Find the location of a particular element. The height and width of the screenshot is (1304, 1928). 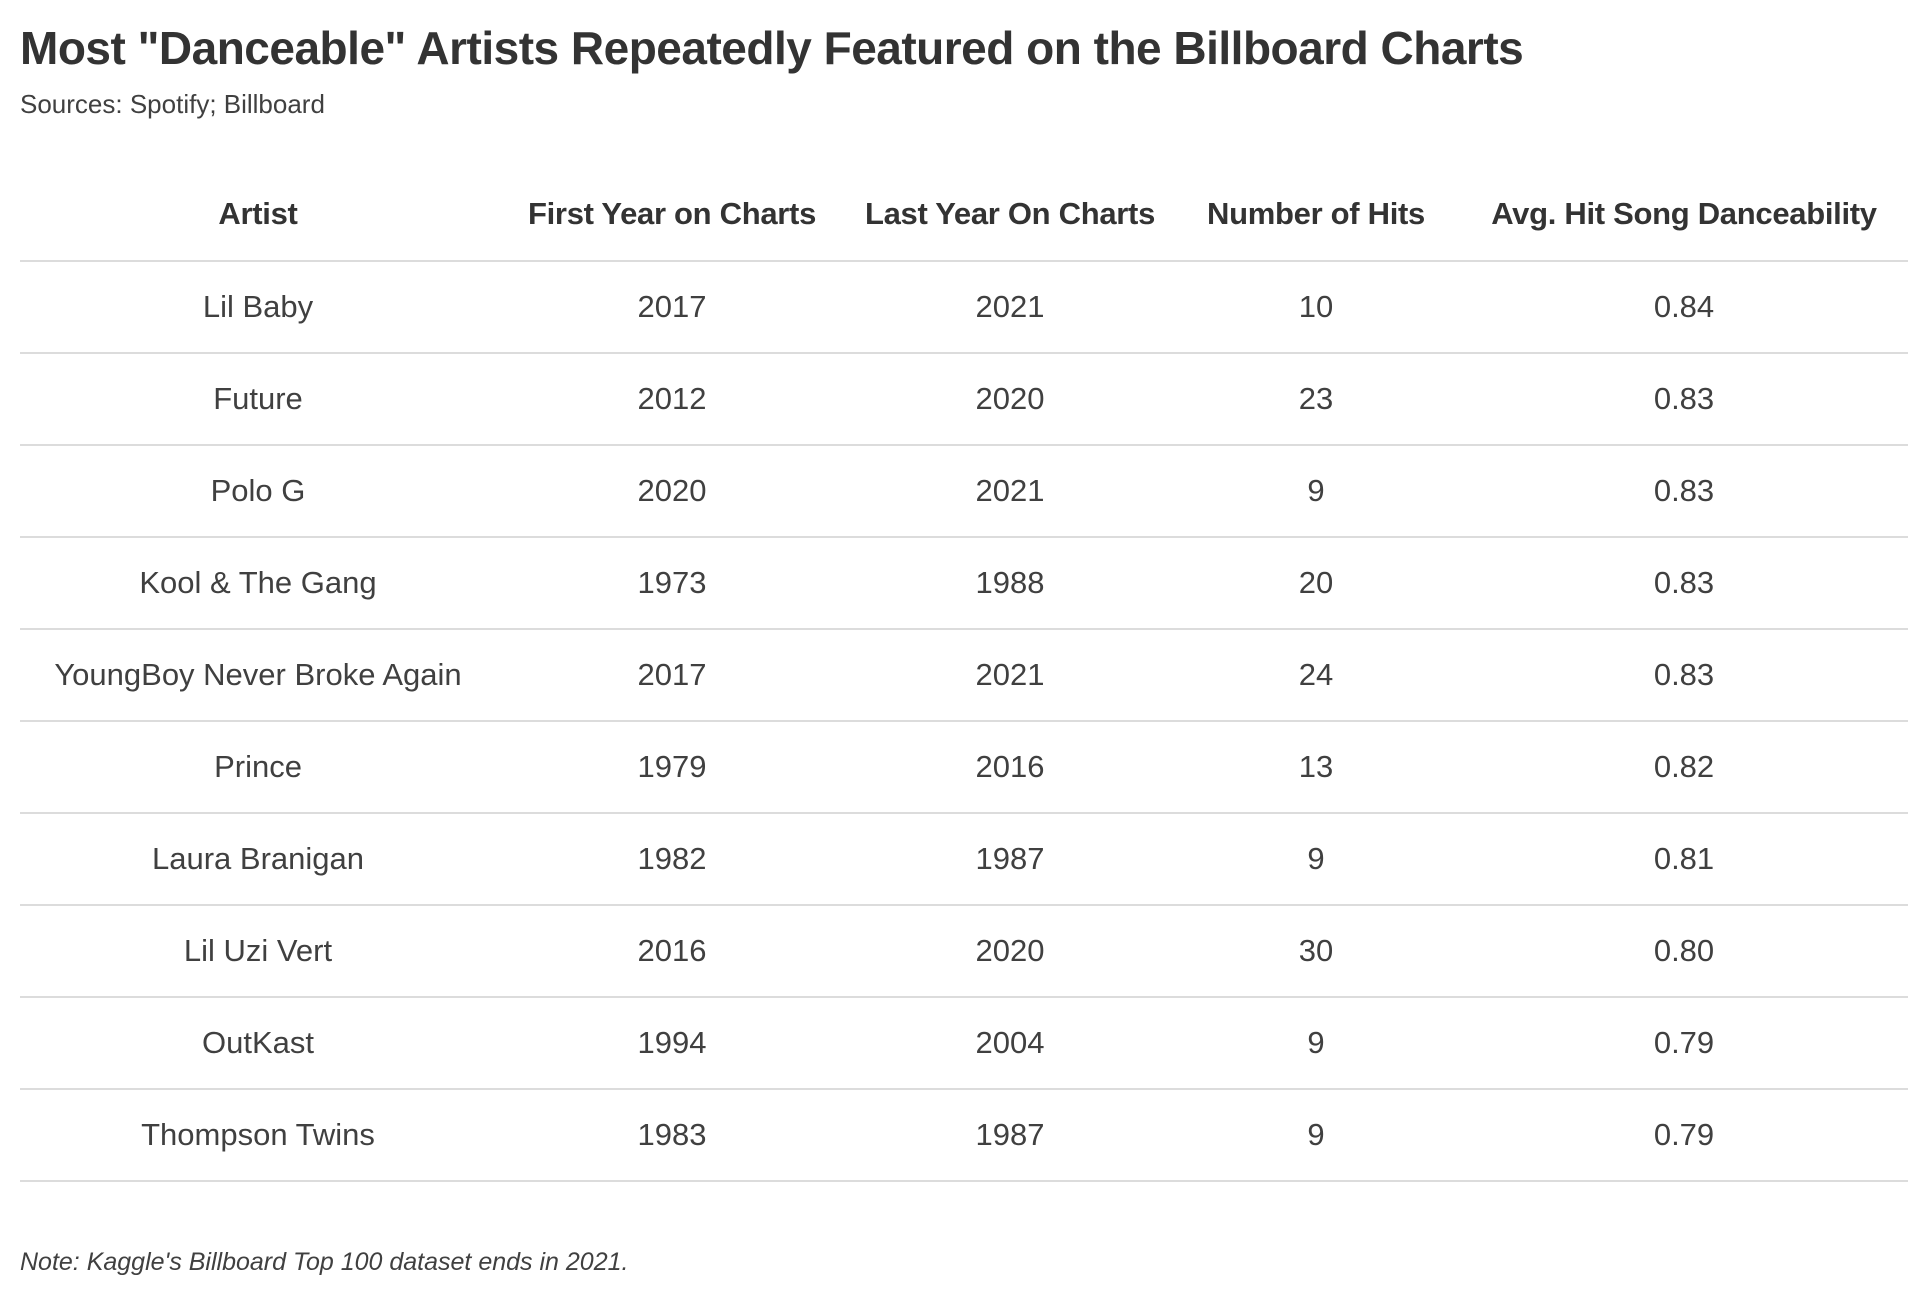

table-row: Future 2012 2020 23 0.83 is located at coordinates (964, 399).